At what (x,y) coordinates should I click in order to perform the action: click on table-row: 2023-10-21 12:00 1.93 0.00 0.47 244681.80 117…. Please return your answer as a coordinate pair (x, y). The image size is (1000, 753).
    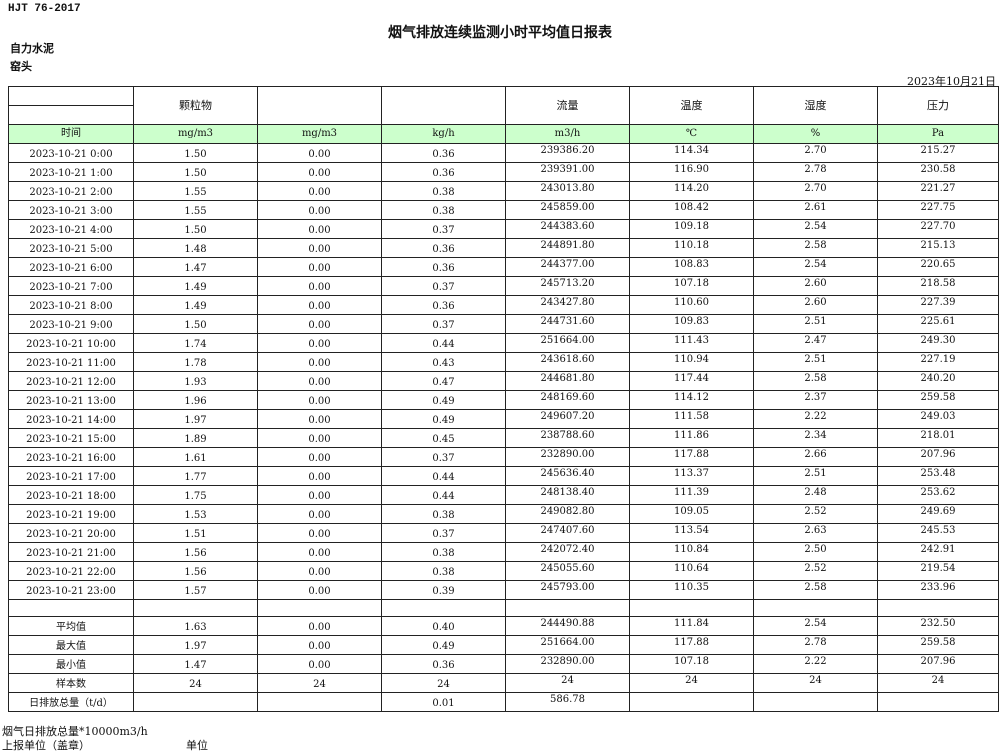
    Looking at the image, I should click on (503, 381).